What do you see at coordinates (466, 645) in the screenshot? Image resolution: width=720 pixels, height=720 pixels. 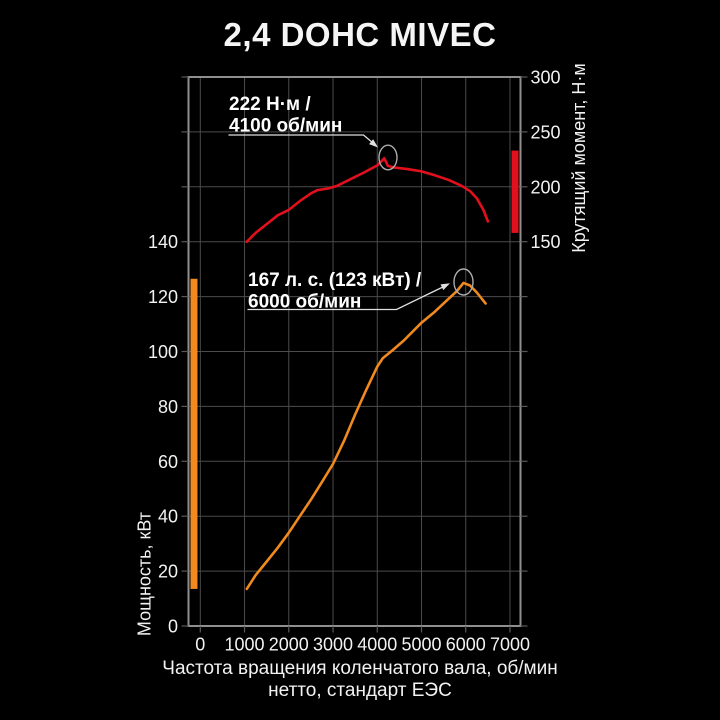 I see `x-tick-label: 6000` at bounding box center [466, 645].